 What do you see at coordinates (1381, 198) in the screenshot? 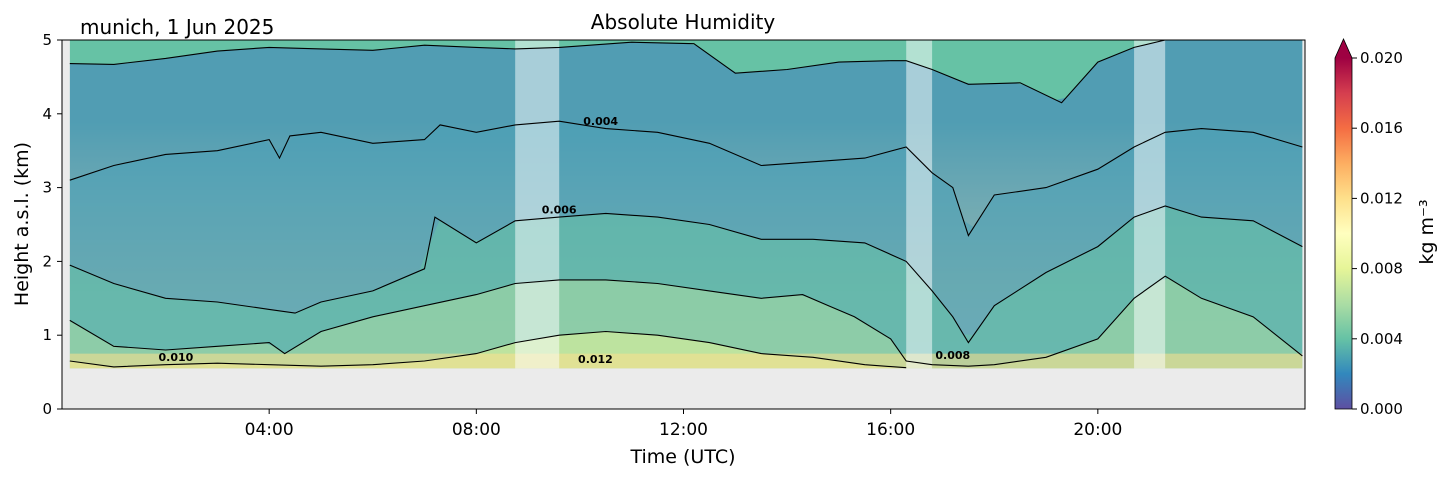
I see `colorbar-tick-label: 0.012` at bounding box center [1381, 198].